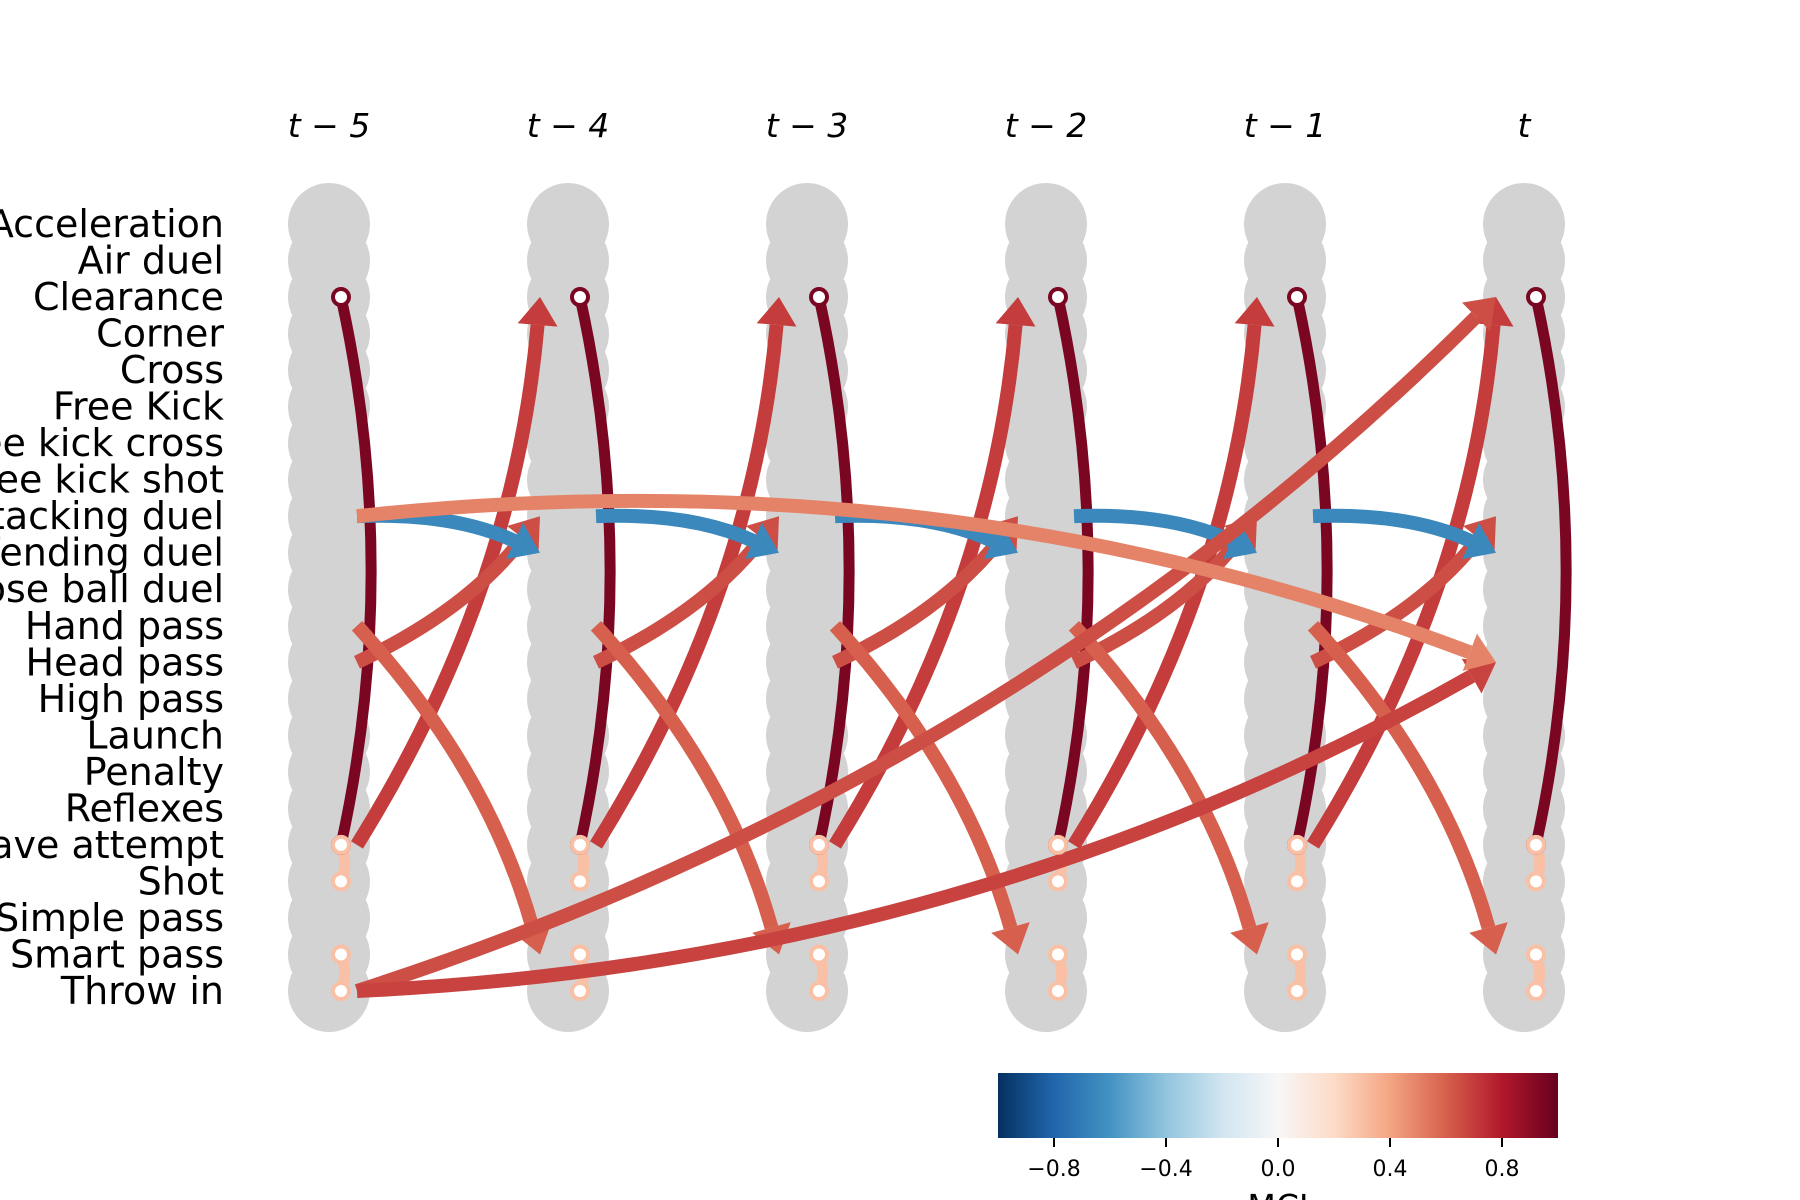 The image size is (1800, 1200). Describe the element at coordinates (1285, 125) in the screenshot. I see `time-label: t − 1` at that location.